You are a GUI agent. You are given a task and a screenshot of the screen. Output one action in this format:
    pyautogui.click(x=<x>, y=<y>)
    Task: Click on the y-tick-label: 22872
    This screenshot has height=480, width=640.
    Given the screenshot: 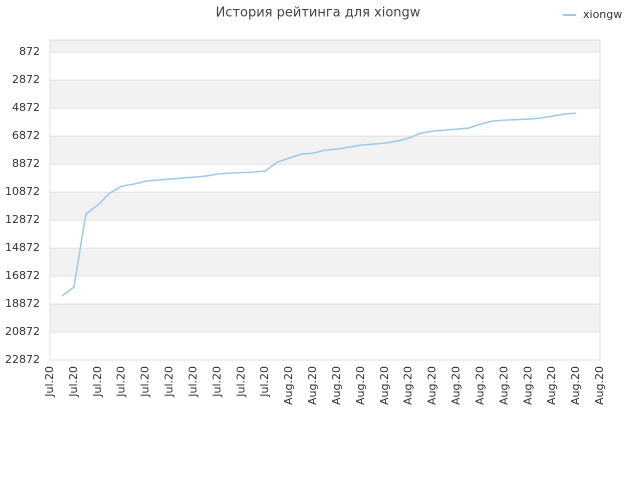 What is the action you would take?
    pyautogui.click(x=22, y=359)
    